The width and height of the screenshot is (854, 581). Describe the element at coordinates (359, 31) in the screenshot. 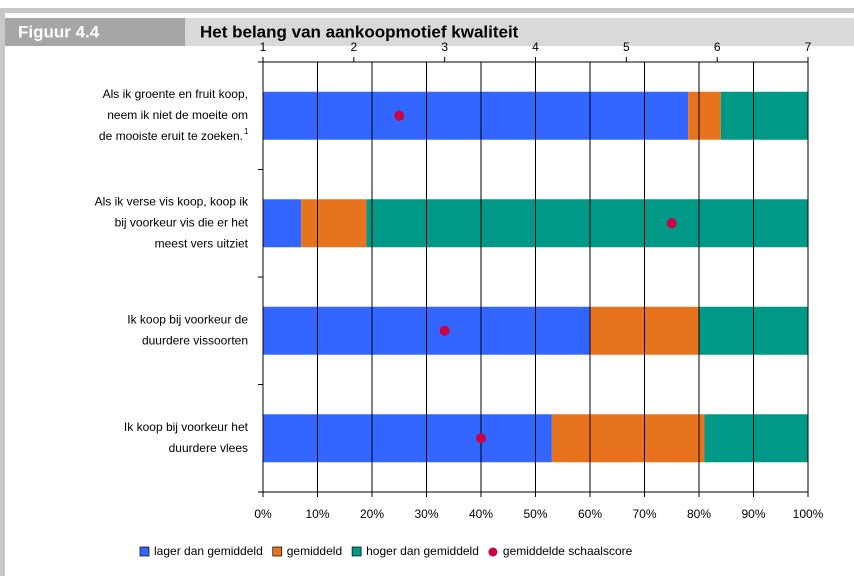

I see `chart-title: Het belang van aankoopmotief kwaliteit` at that location.